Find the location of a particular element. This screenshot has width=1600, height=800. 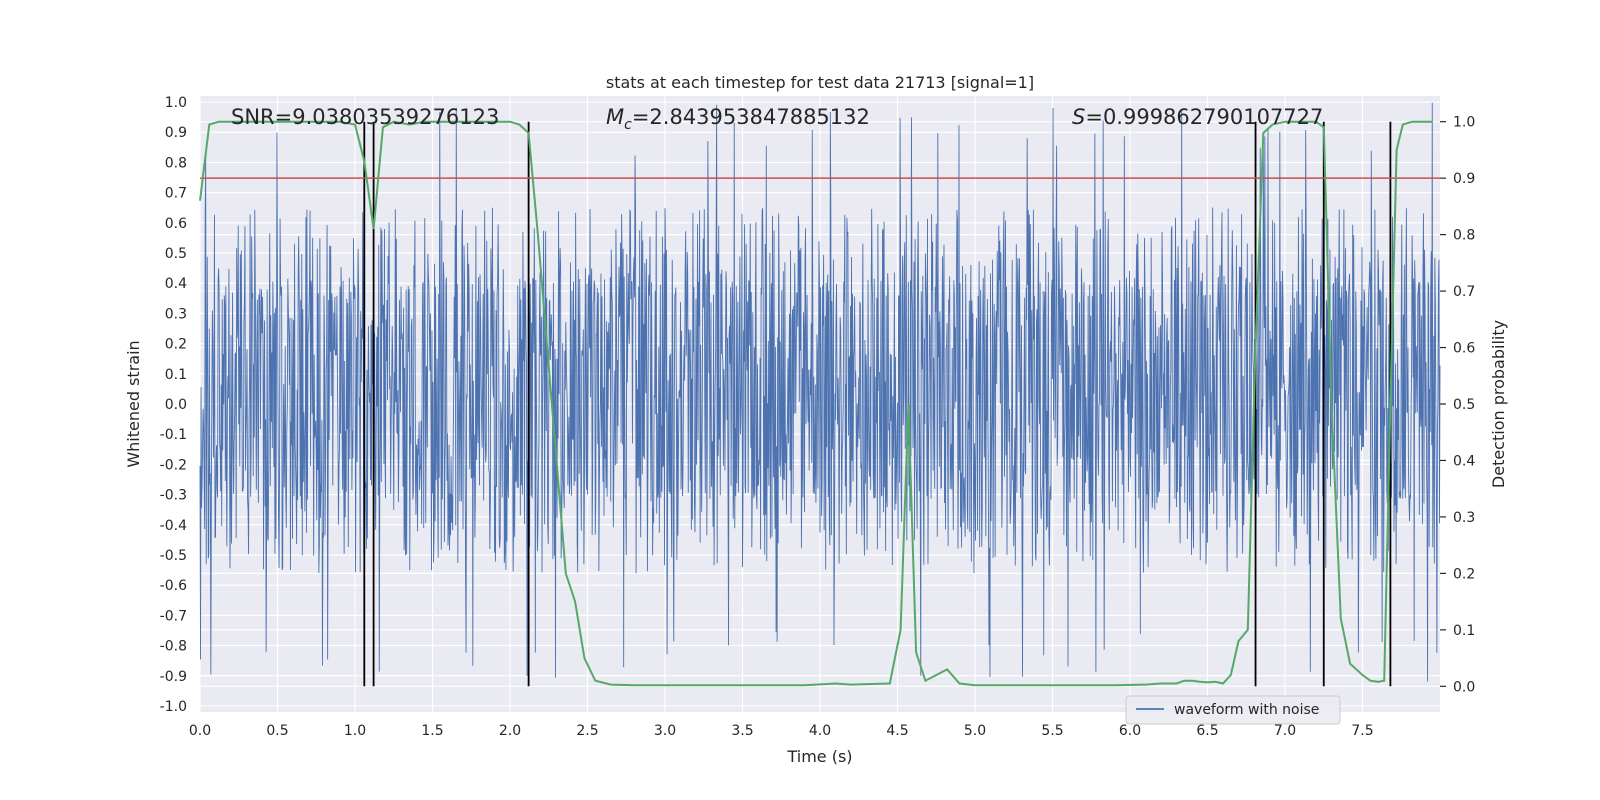

x-tick-label: 7.0 is located at coordinates (1285, 731).